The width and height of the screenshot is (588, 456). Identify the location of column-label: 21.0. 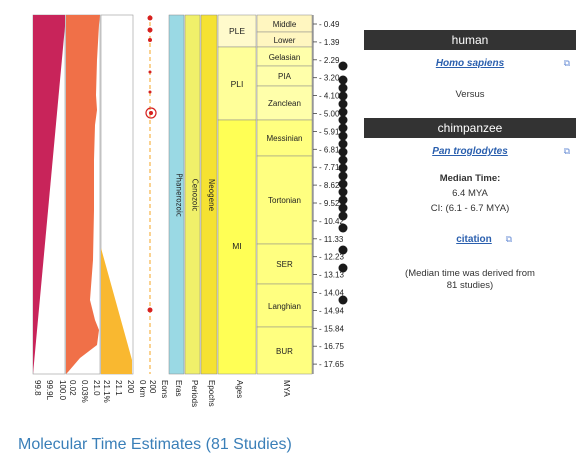
(96, 388).